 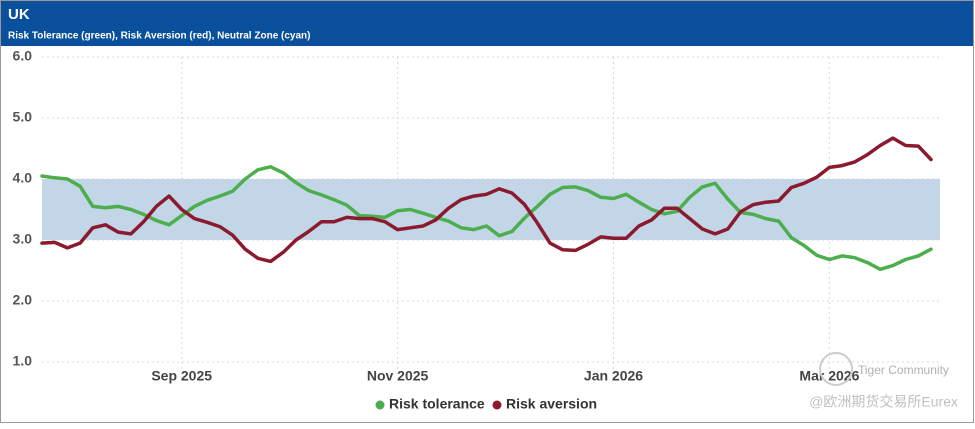 What do you see at coordinates (23, 178) in the screenshot?
I see `y-tick-label: 4.0` at bounding box center [23, 178].